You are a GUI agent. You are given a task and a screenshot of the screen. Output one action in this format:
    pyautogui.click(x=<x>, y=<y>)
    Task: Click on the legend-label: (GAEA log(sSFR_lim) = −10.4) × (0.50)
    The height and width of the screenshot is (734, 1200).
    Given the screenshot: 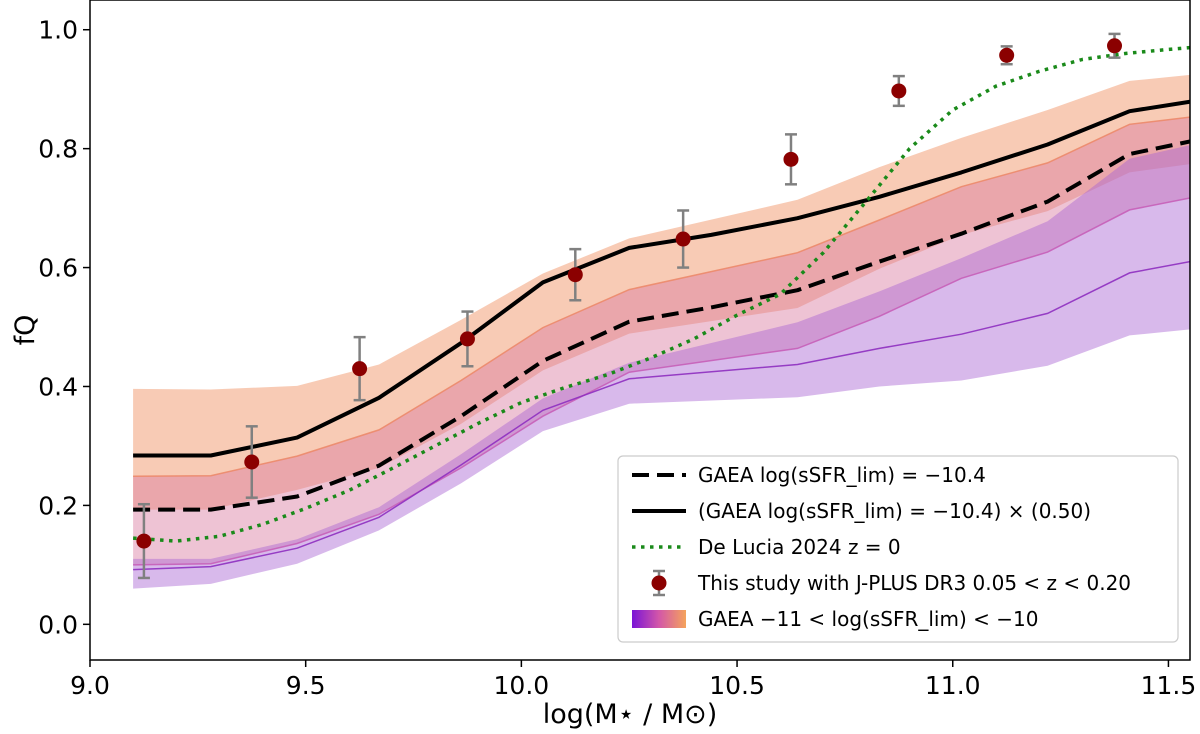 What is the action you would take?
    pyautogui.click(x=894, y=511)
    